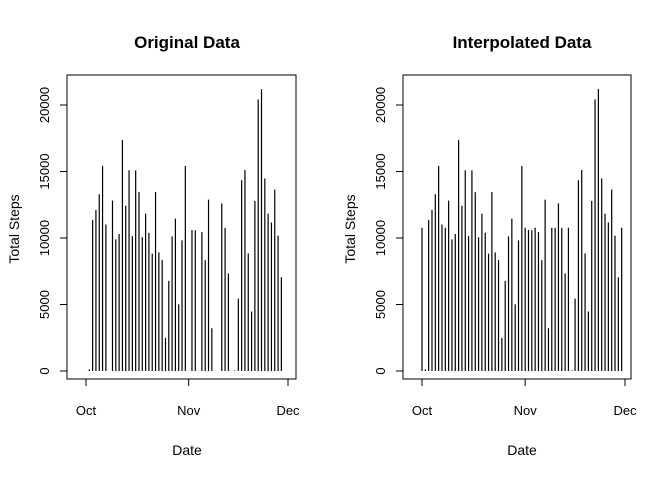 The width and height of the screenshot is (672, 480). I want to click on left-x-axis-label: Date, so click(187, 450).